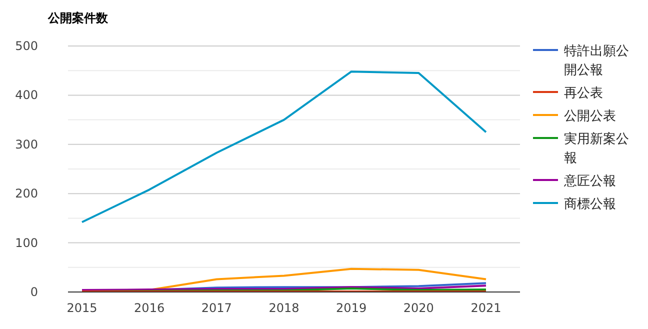 The height and width of the screenshot is (329, 648). What do you see at coordinates (149, 308) in the screenshot?
I see `x-tick-label: 2016` at bounding box center [149, 308].